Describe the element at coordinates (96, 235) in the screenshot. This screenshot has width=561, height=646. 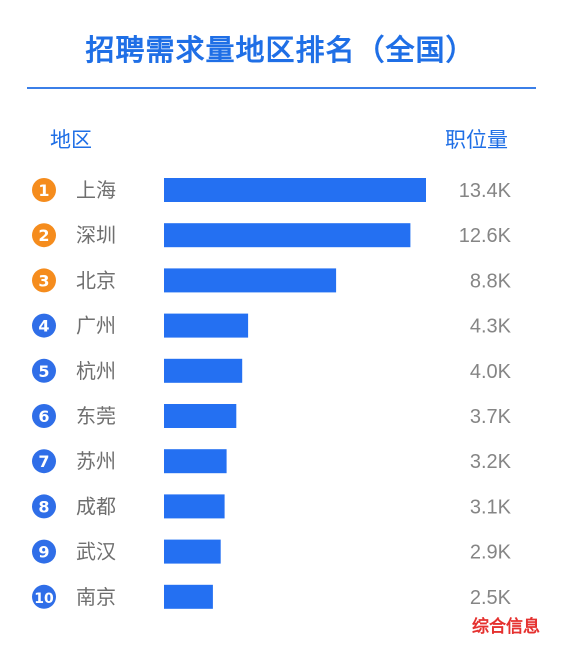
I see `region-label-2: 深圳` at that location.